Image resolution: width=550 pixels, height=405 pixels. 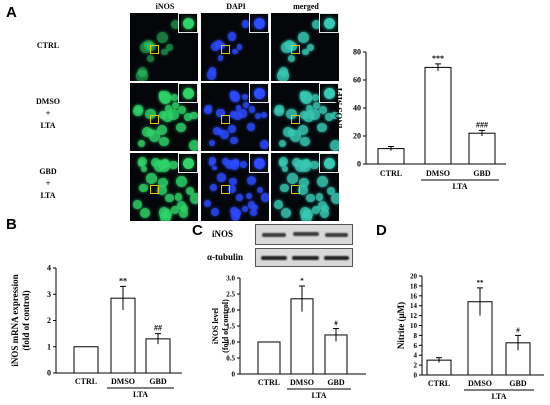 I want to click on panel-letter-b: B, so click(x=11, y=224).